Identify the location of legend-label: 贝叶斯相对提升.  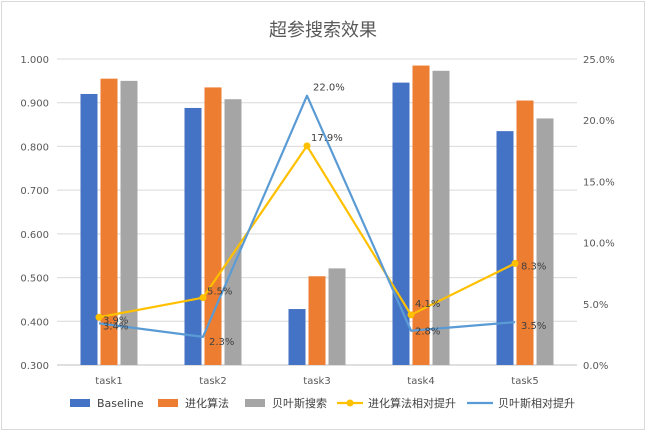
(536, 403).